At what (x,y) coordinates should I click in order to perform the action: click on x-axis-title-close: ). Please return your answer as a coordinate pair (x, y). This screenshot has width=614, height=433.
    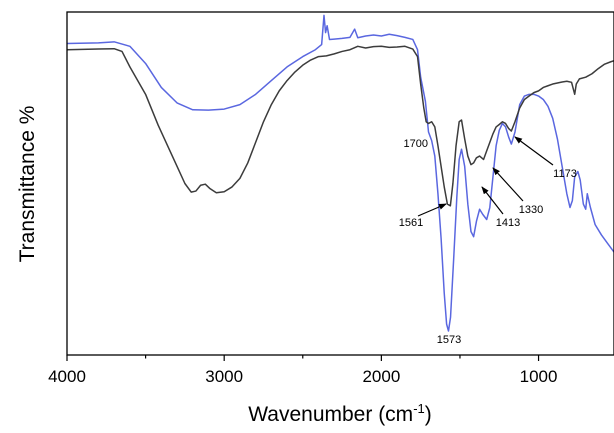
    Looking at the image, I should click on (428, 414).